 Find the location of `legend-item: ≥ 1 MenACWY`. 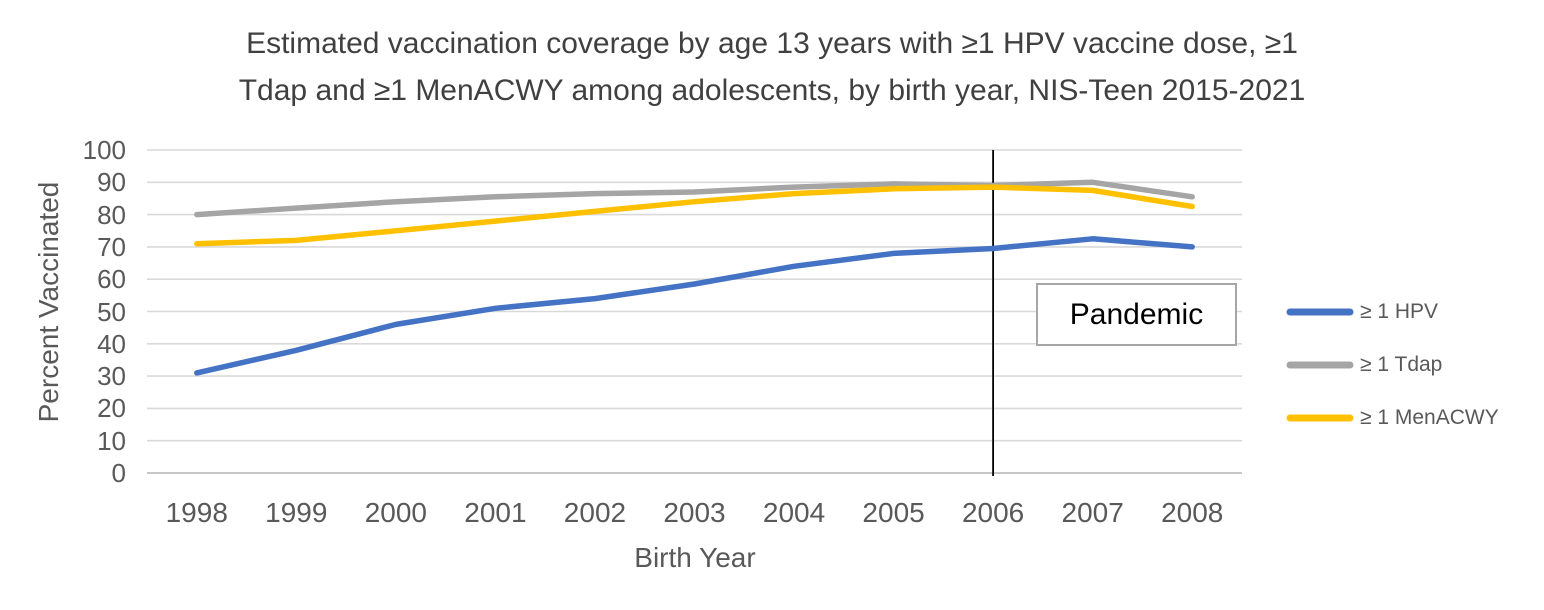

legend-item: ≥ 1 MenACWY is located at coordinates (1392, 418).